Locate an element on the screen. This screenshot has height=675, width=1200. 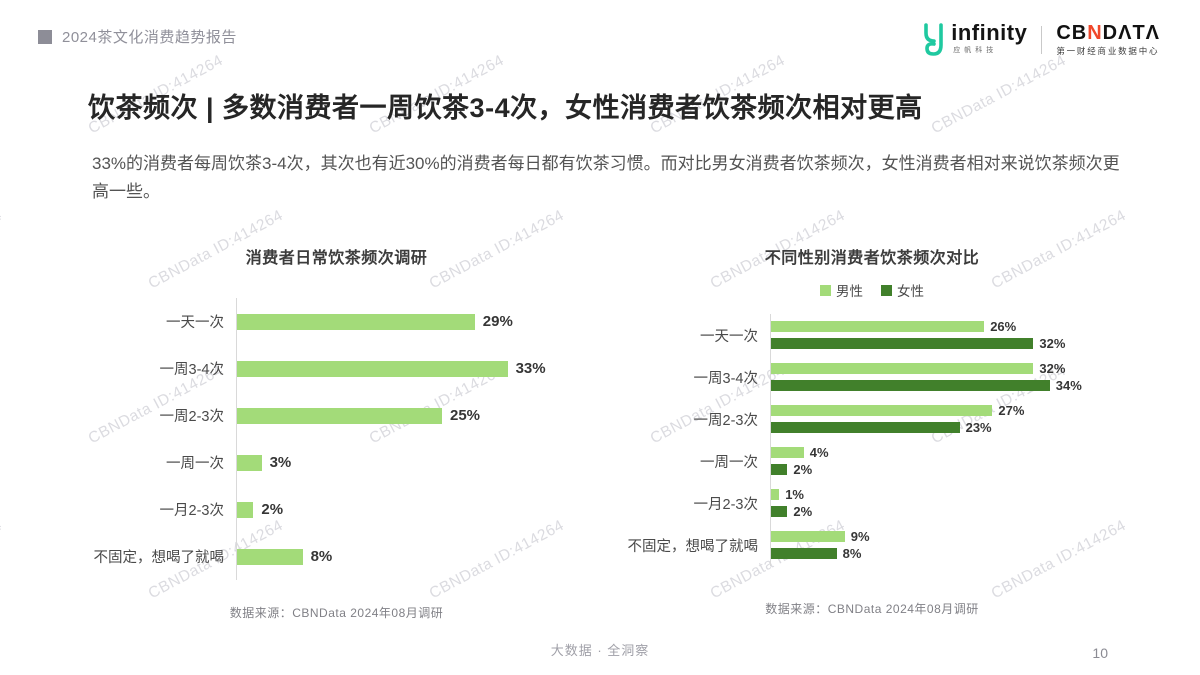
chart-row: 一周2-3次 27% 23% is located at coordinates (872, 419).